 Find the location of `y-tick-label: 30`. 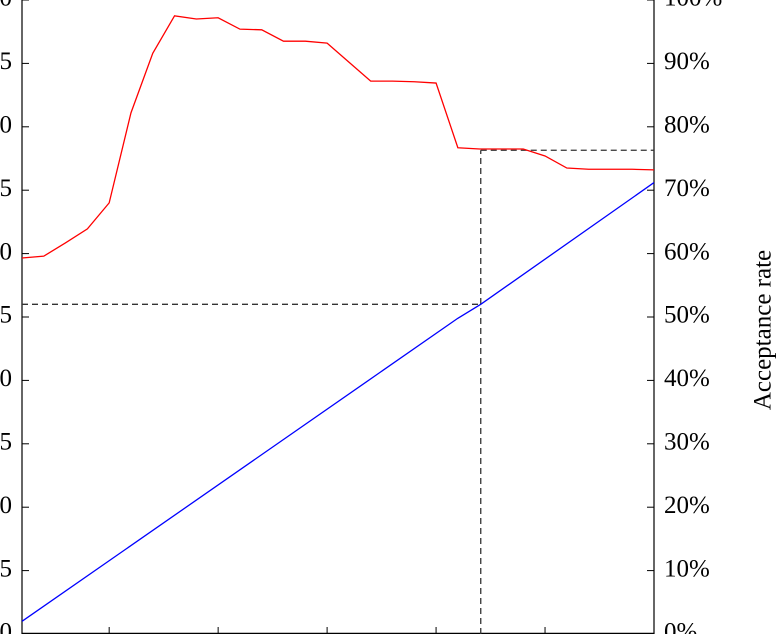

y-tick-label: 30 is located at coordinates (6, 251).